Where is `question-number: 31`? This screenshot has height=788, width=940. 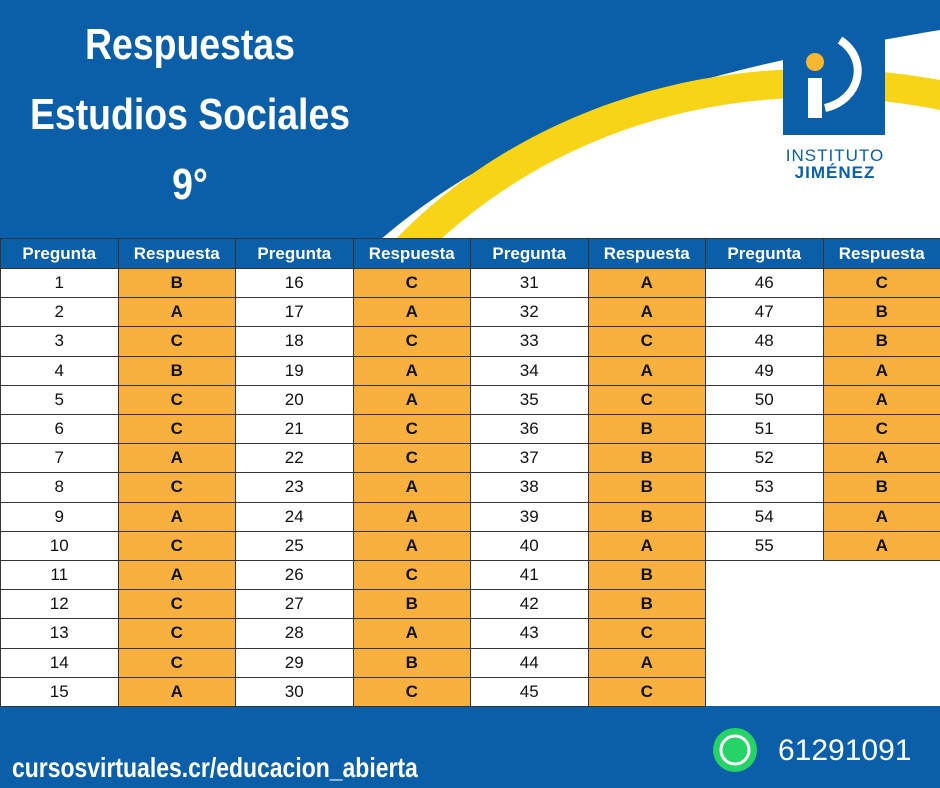 question-number: 31 is located at coordinates (529, 283).